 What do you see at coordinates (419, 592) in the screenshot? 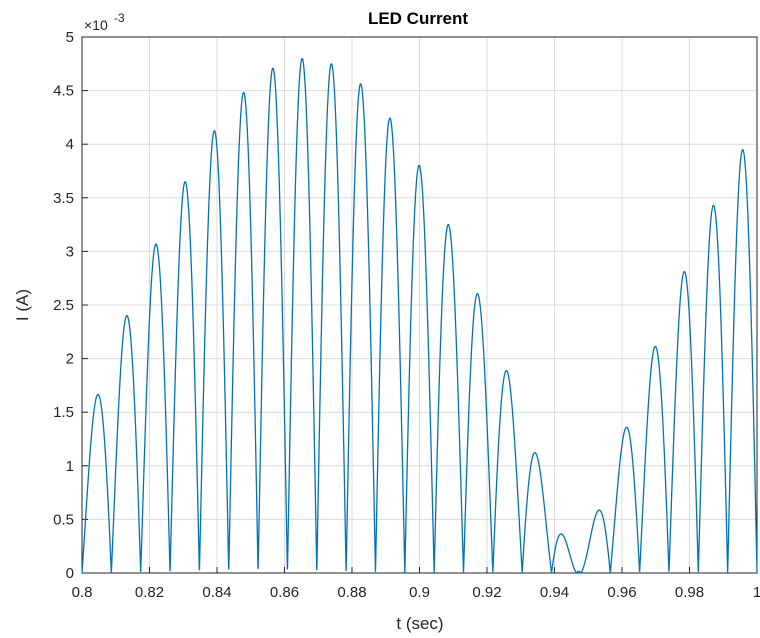
I see `x-tick-label: 0.9` at bounding box center [419, 592].